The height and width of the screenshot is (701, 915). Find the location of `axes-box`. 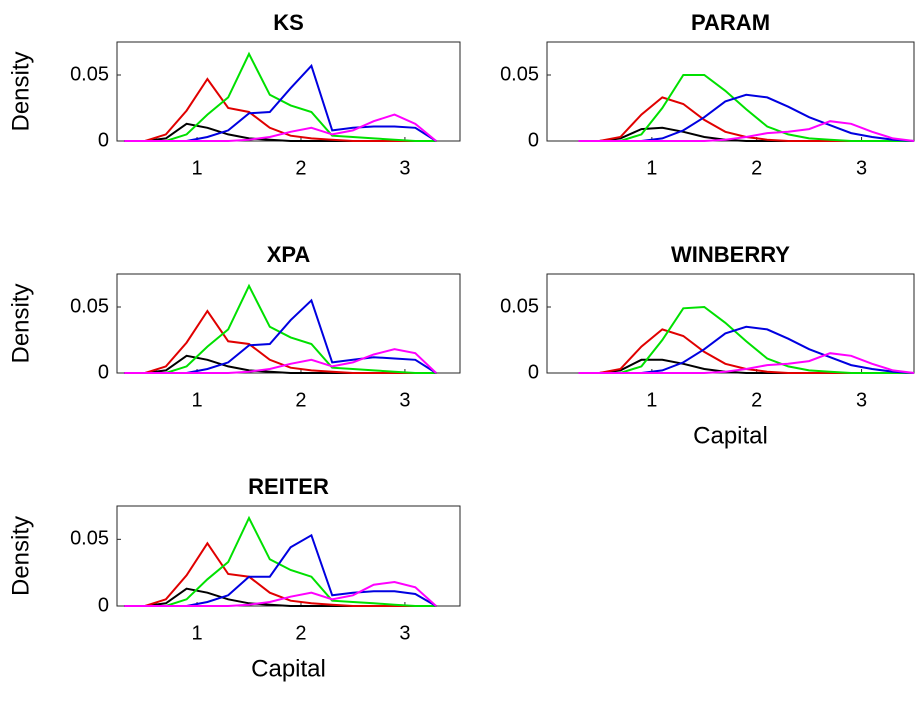

axes-box is located at coordinates (288, 556).